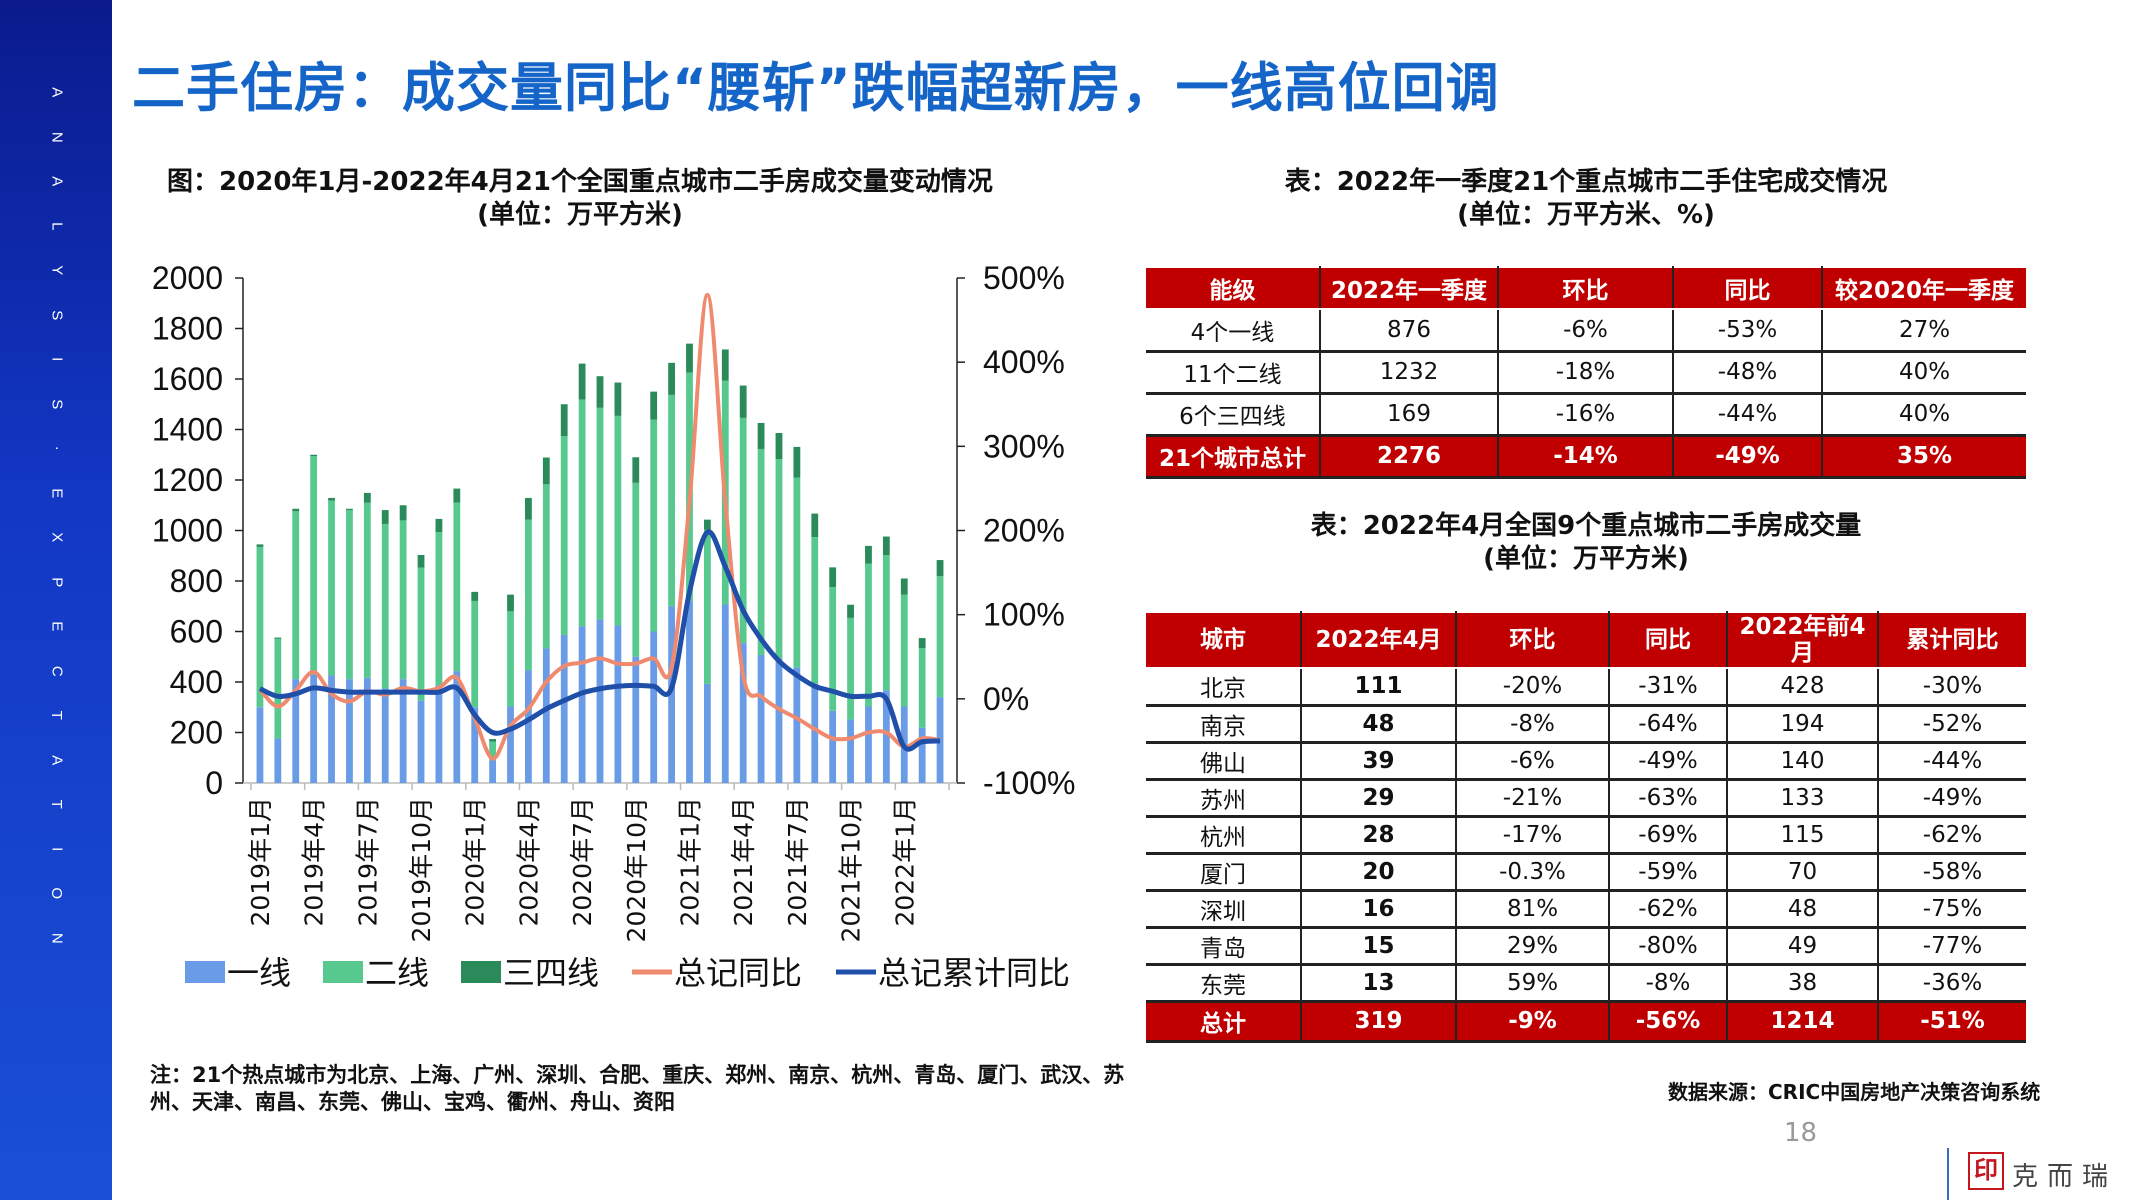 The image size is (2133, 1200). I want to click on table-cell: -63%, so click(1668, 798).